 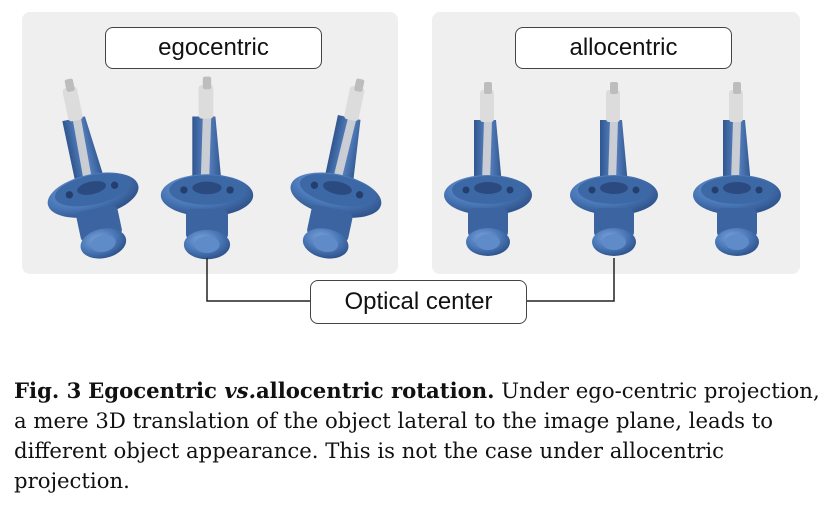 I want to click on allo-object-left, so click(x=488, y=169).